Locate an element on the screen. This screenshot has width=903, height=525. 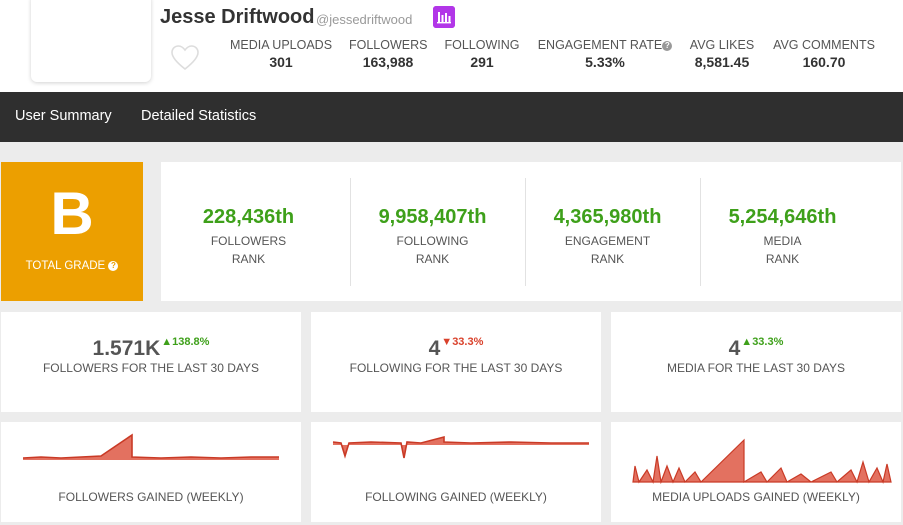
stat-following: FOLLOWING 291 is located at coordinates (482, 54).